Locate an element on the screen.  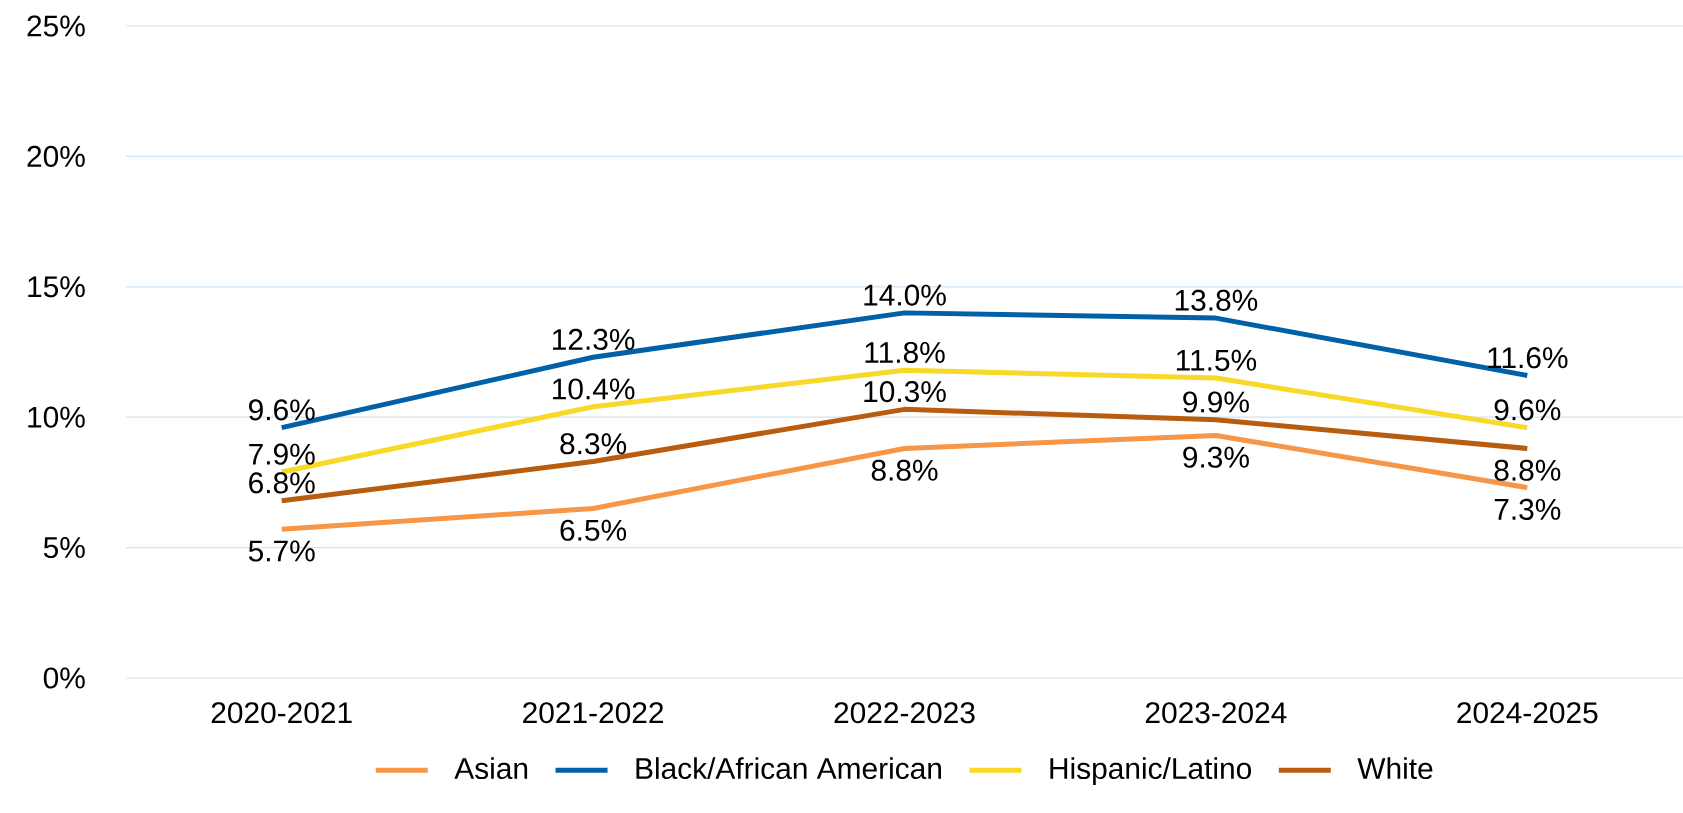
data-label: 14.0% is located at coordinates (905, 295).